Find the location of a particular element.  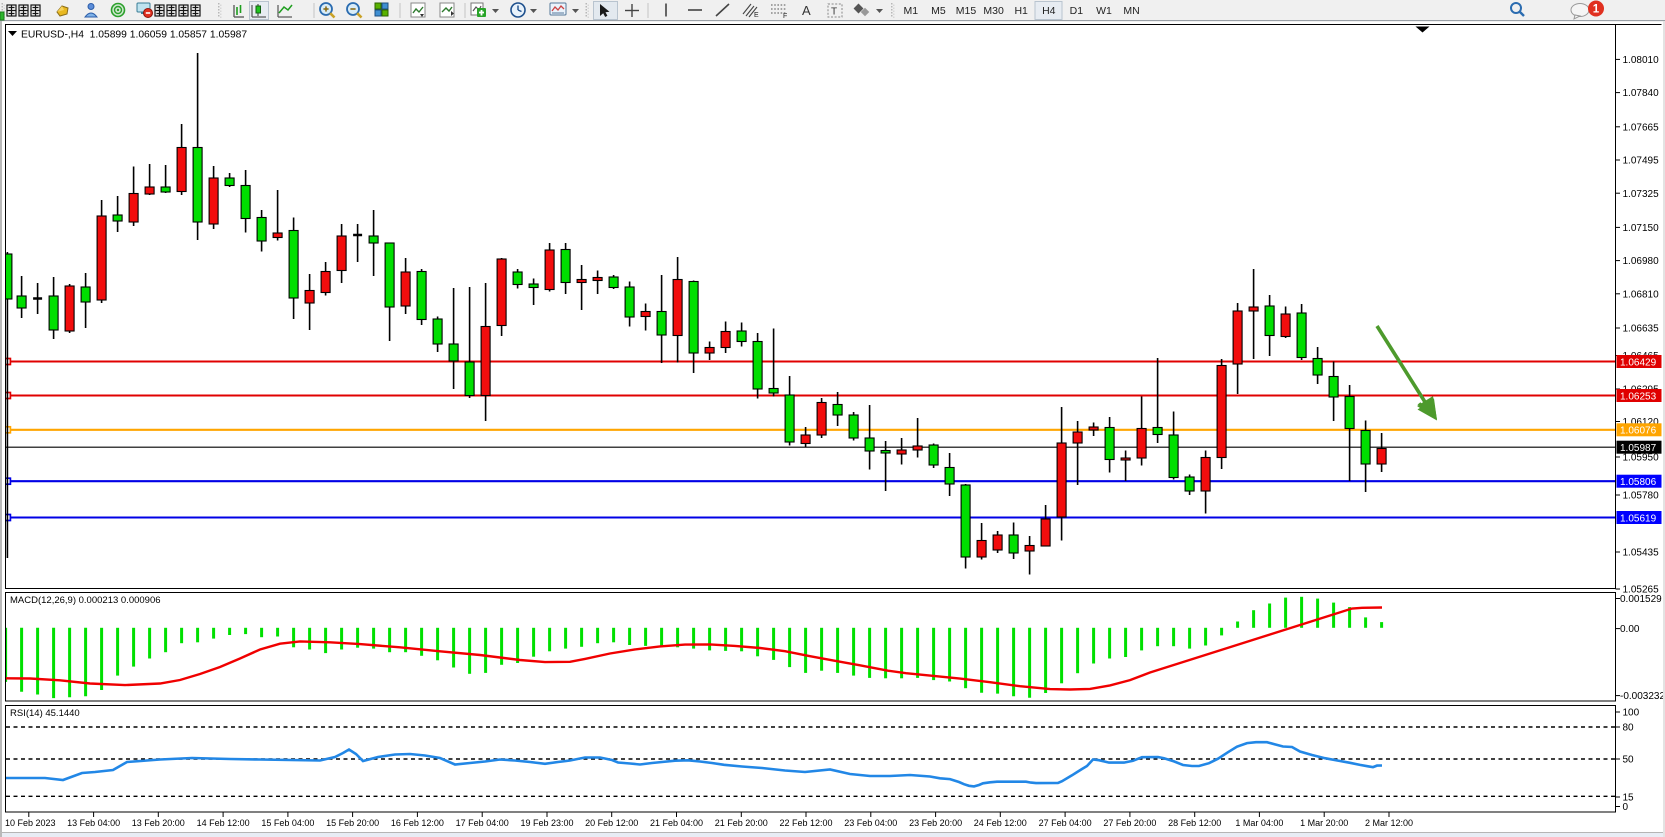

svg-text: 1.06076 is located at coordinates (1638, 431).